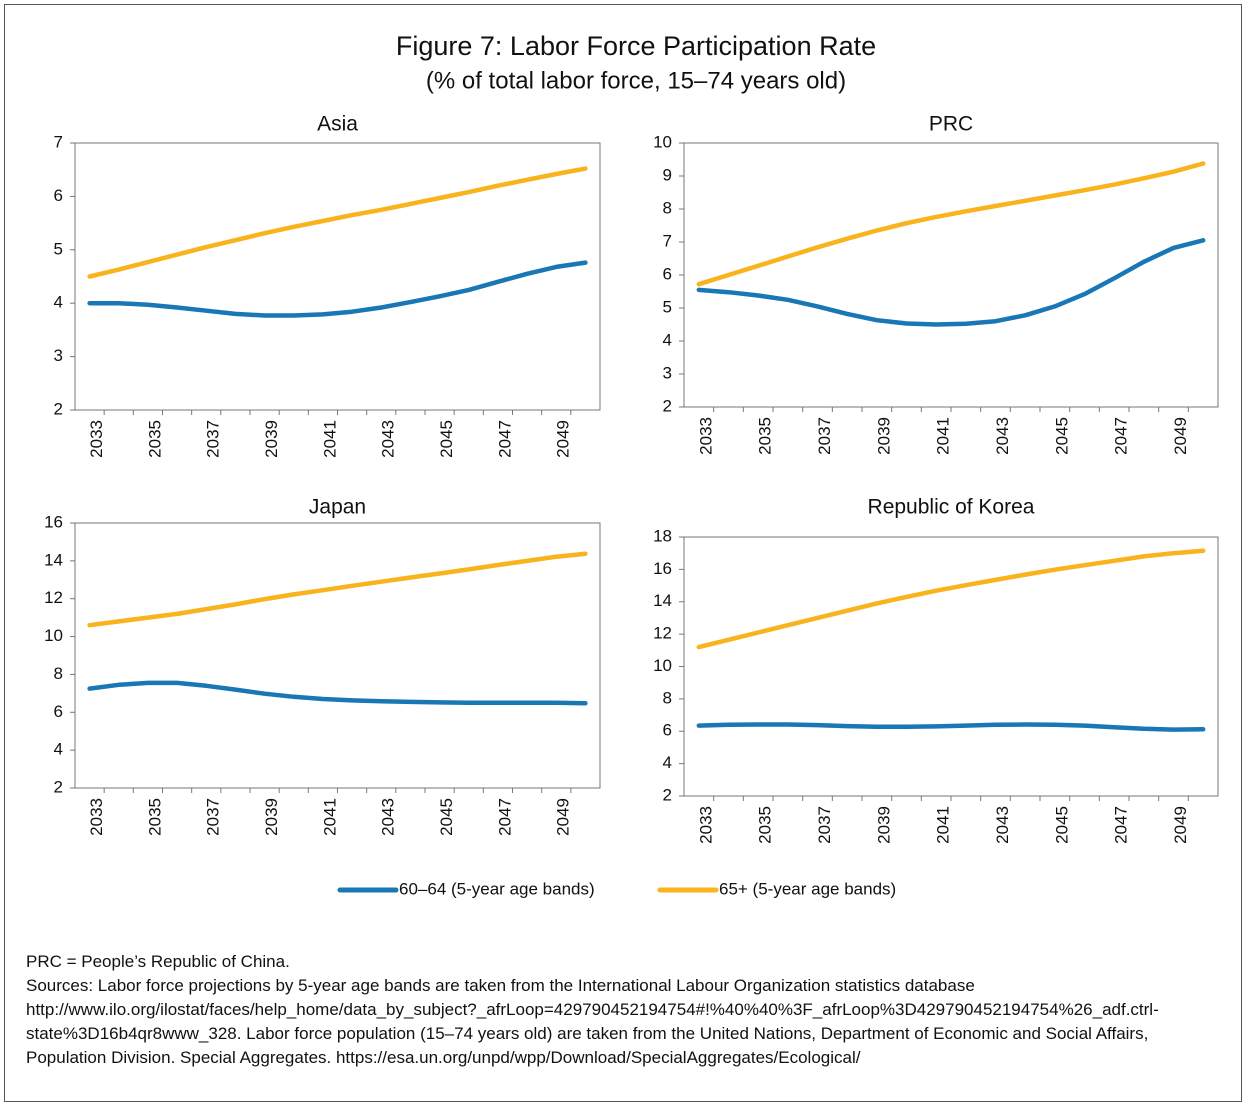 The height and width of the screenshot is (1108, 1248). Describe the element at coordinates (337, 124) in the screenshot. I see `panel-title: Asia` at that location.